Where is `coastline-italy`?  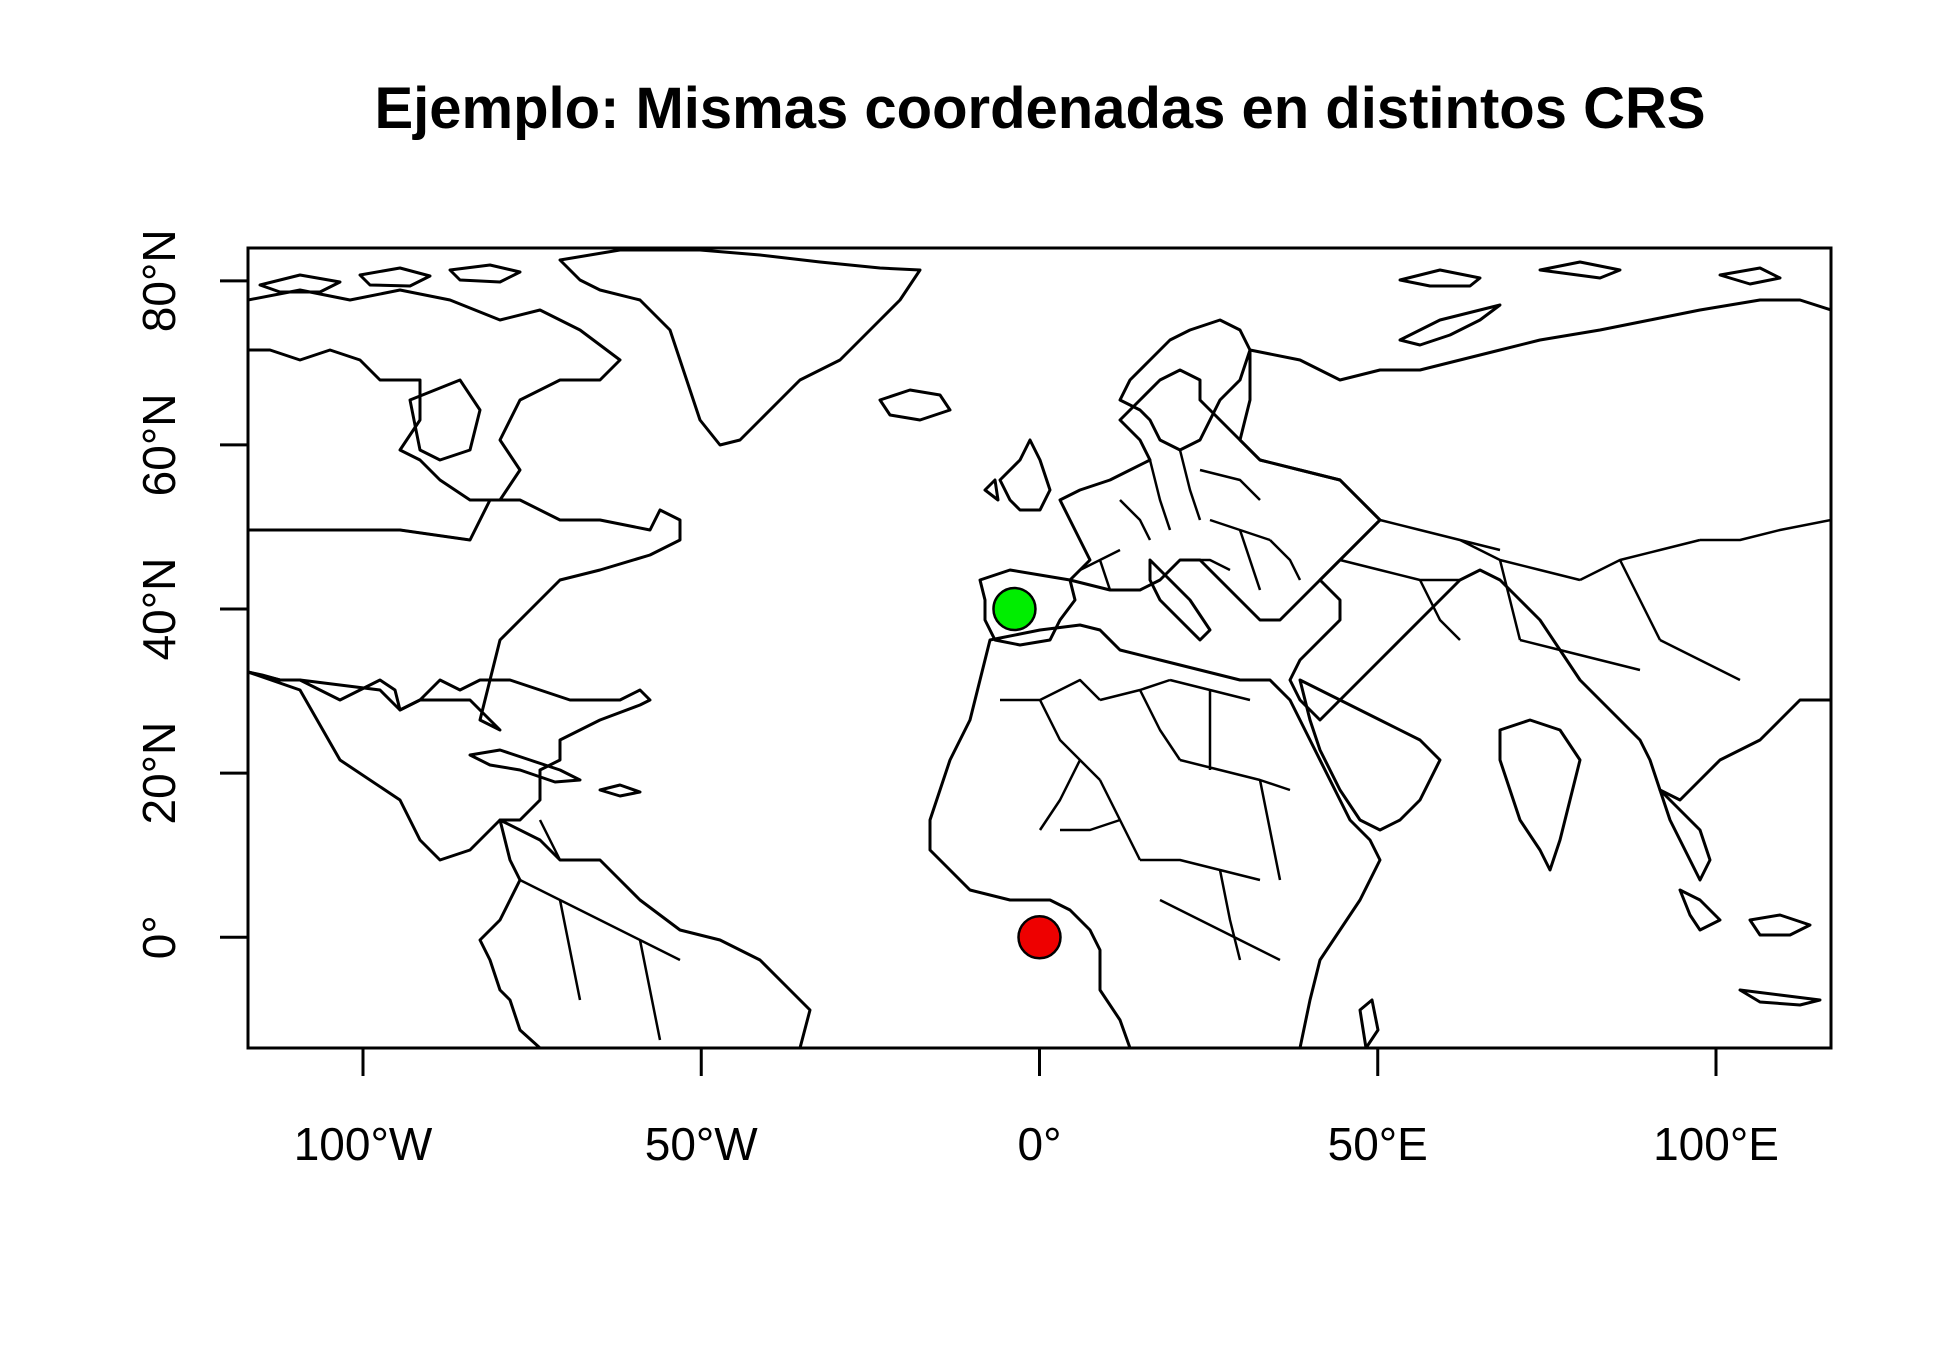
coastline-italy is located at coordinates (1180, 600).